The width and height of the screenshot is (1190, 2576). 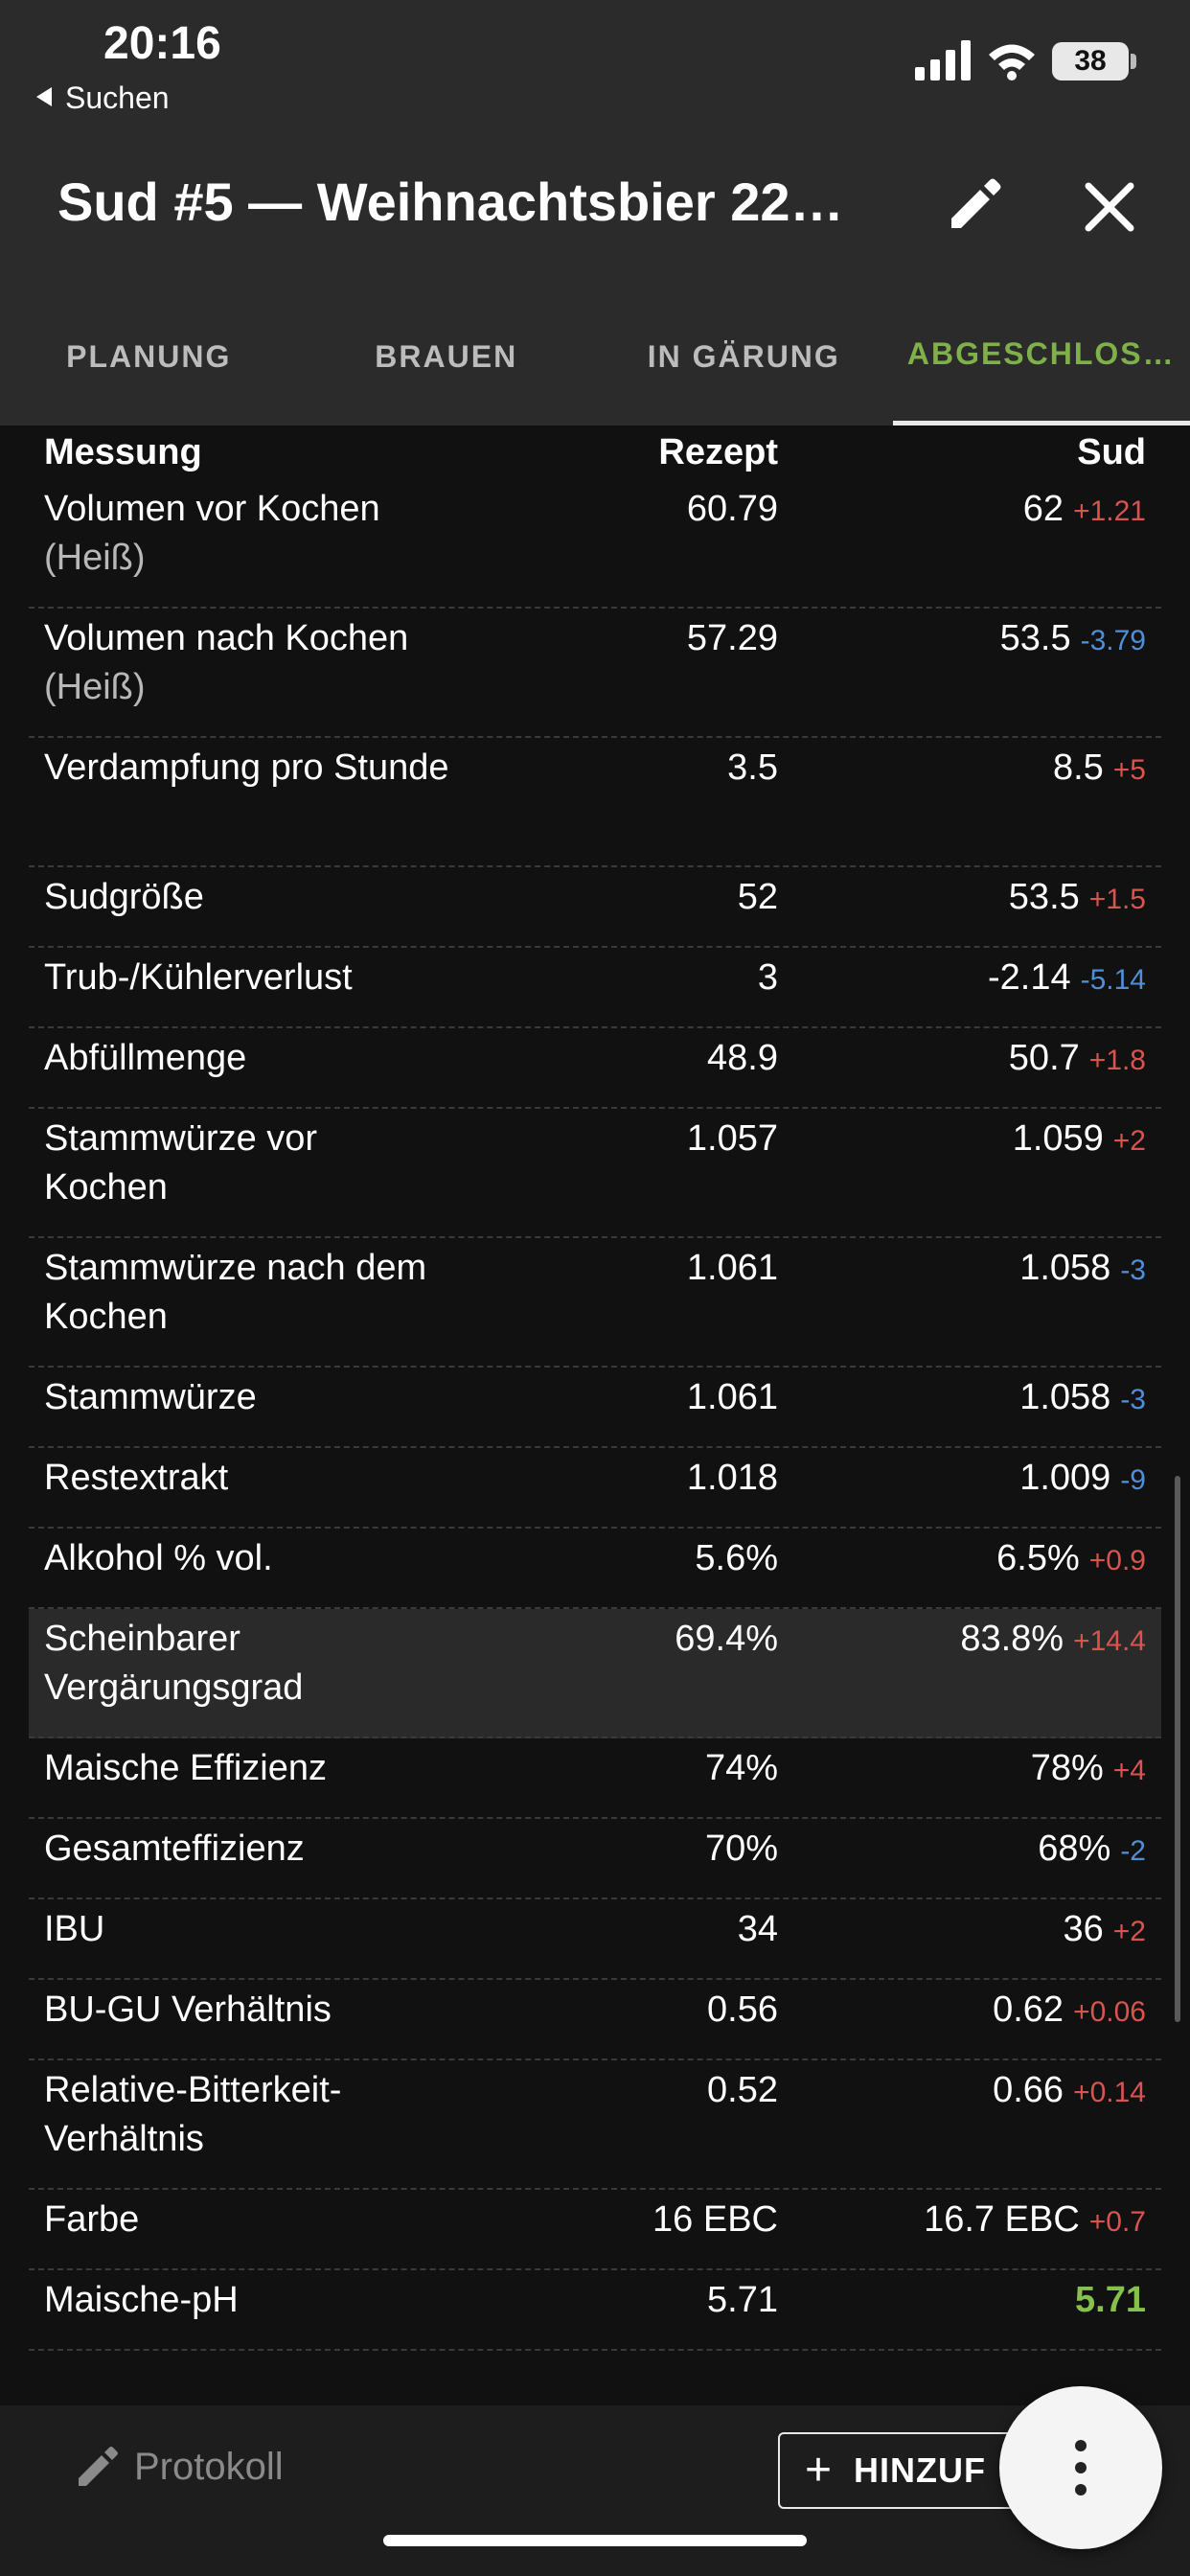 I want to click on row-label: Abfüllmenge, so click(x=146, y=1058).